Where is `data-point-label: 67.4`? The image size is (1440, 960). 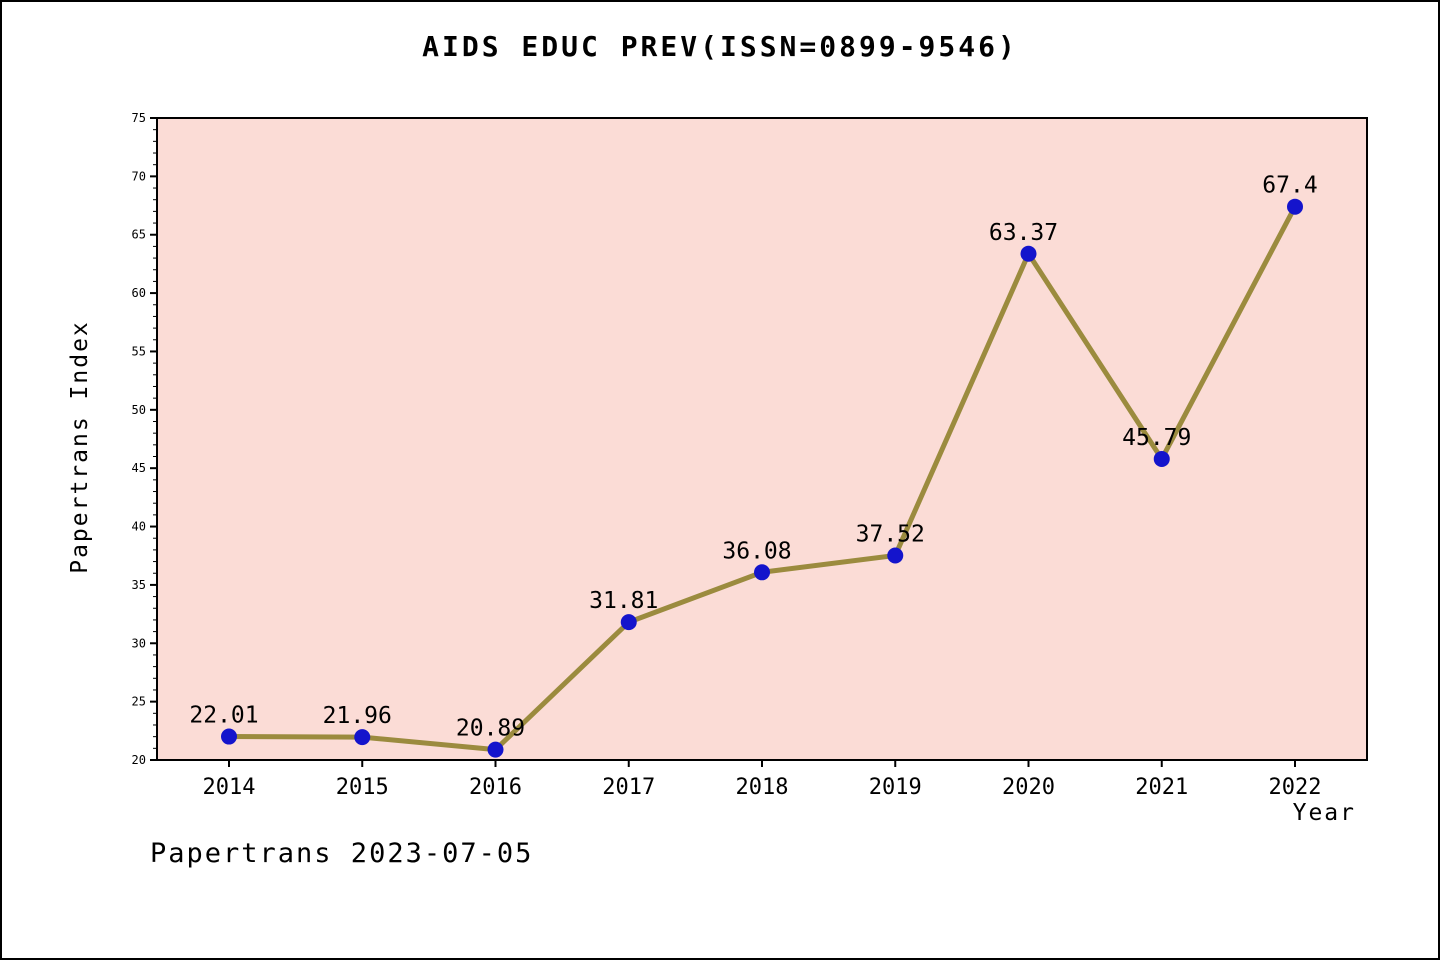
data-point-label: 67.4 is located at coordinates (1289, 186).